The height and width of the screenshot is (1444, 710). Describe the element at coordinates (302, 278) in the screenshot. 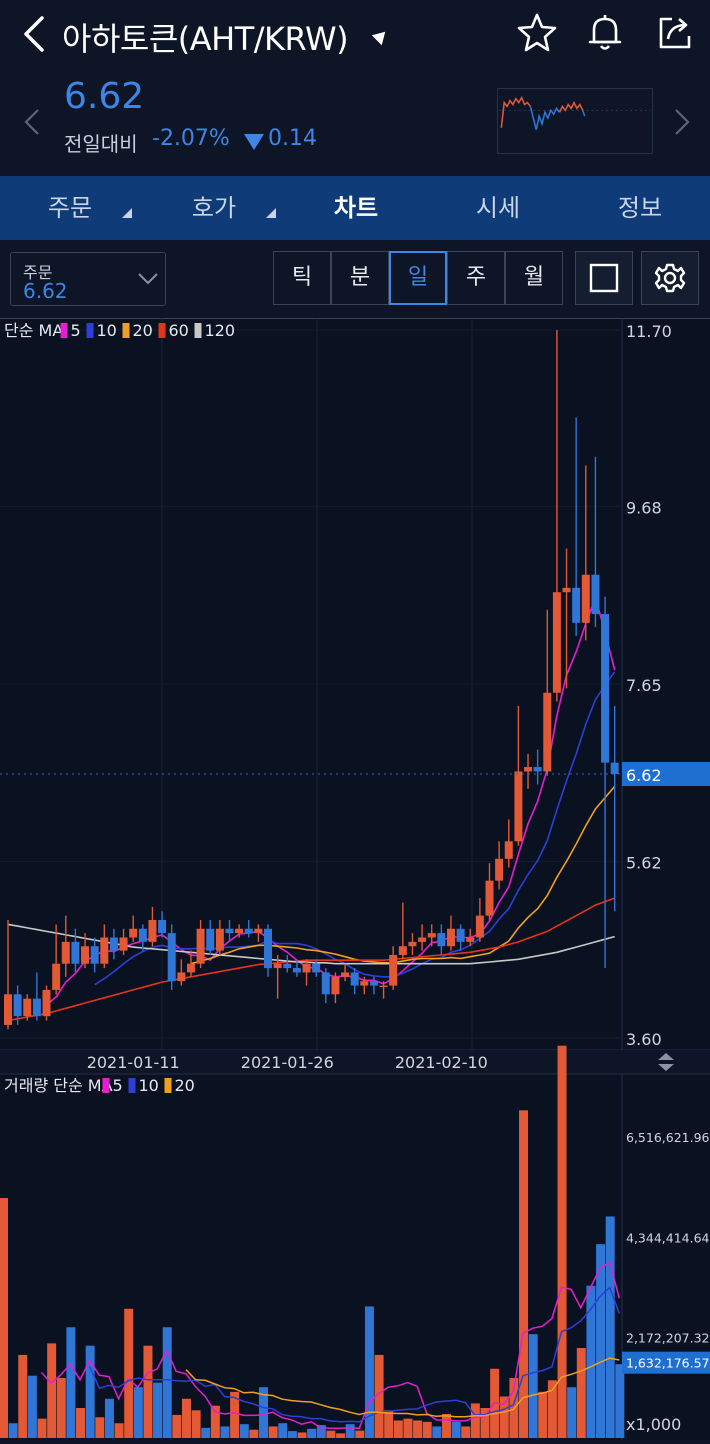

I see `period-tick: 틱` at that location.